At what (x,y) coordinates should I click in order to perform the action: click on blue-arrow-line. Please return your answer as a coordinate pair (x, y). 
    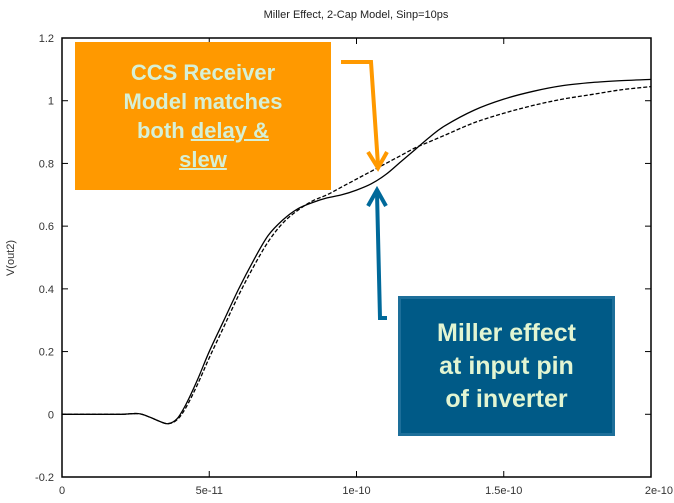
    Looking at the image, I should click on (381, 256).